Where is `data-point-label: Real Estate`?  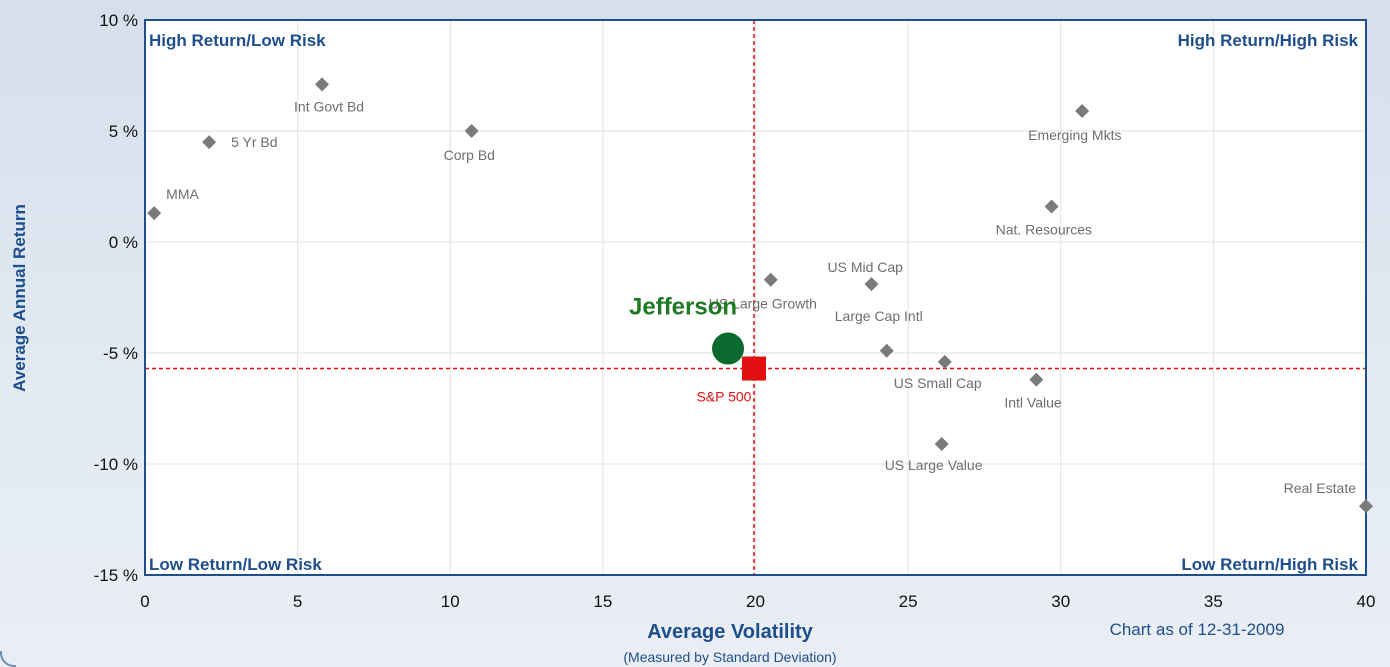
data-point-label: Real Estate is located at coordinates (1320, 488).